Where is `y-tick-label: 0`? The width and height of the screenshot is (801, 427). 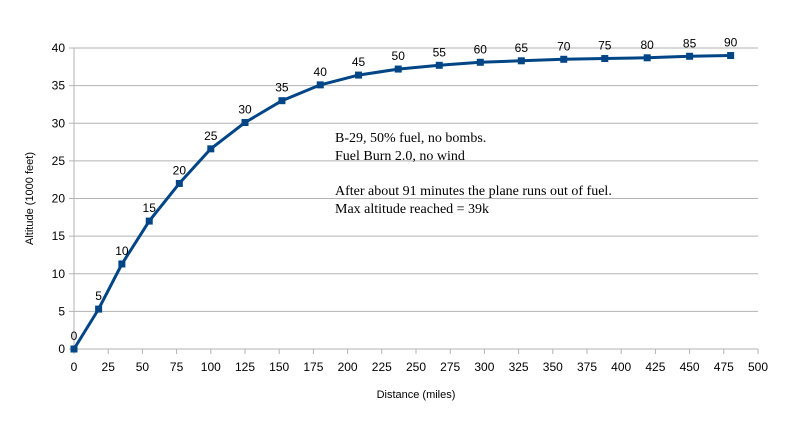 y-tick-label: 0 is located at coordinates (61, 349).